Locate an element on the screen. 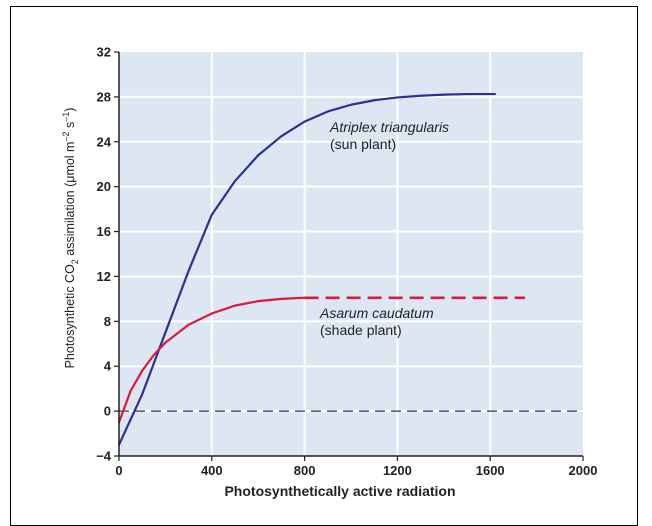 Image resolution: width=652 pixels, height=526 pixels. y-axis-title-sup2: –1 is located at coordinates (66, 117).